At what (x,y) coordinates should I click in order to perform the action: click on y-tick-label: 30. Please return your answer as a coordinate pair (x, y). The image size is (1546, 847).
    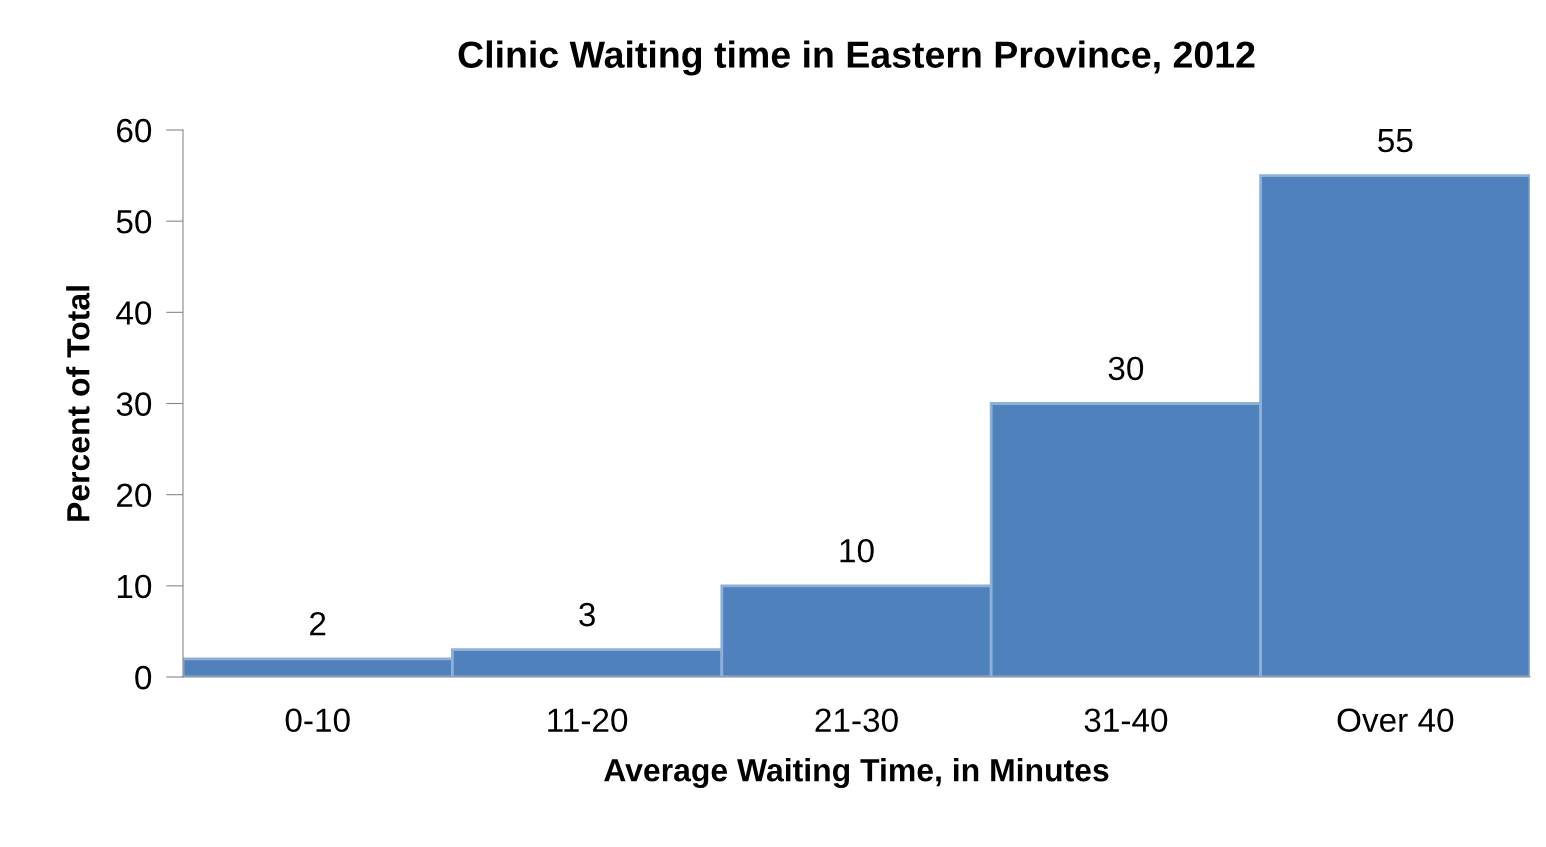
    Looking at the image, I should click on (134, 404).